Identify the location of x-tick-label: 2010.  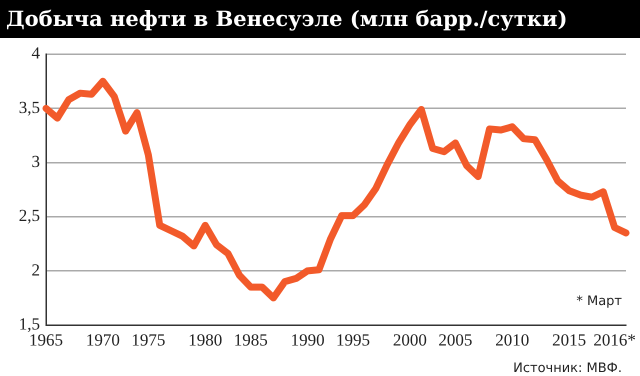
(512, 340).